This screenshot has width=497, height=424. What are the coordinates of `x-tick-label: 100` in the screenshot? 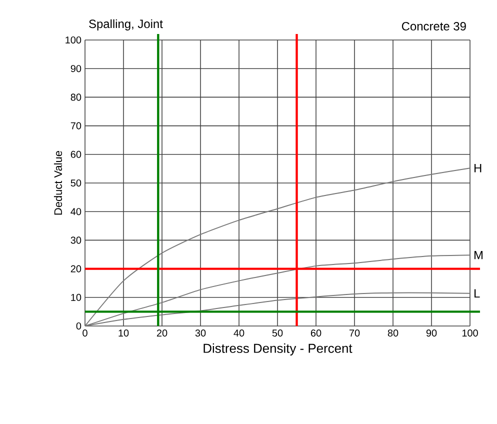 It's located at (470, 333).